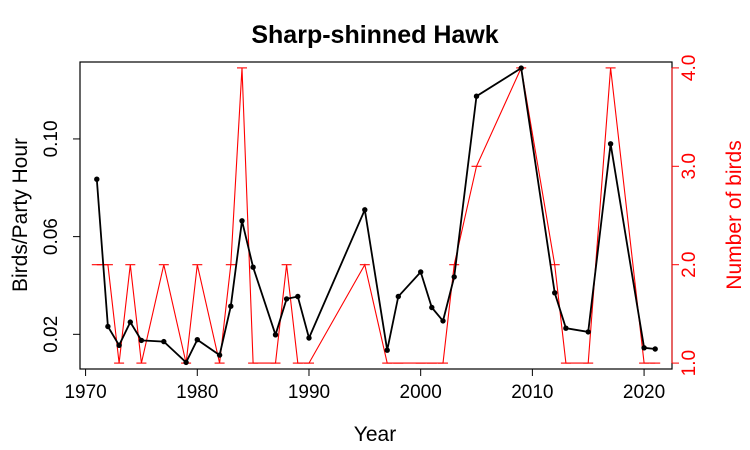  Describe the element at coordinates (309, 392) in the screenshot. I see `x-tick-label: 1990` at that location.